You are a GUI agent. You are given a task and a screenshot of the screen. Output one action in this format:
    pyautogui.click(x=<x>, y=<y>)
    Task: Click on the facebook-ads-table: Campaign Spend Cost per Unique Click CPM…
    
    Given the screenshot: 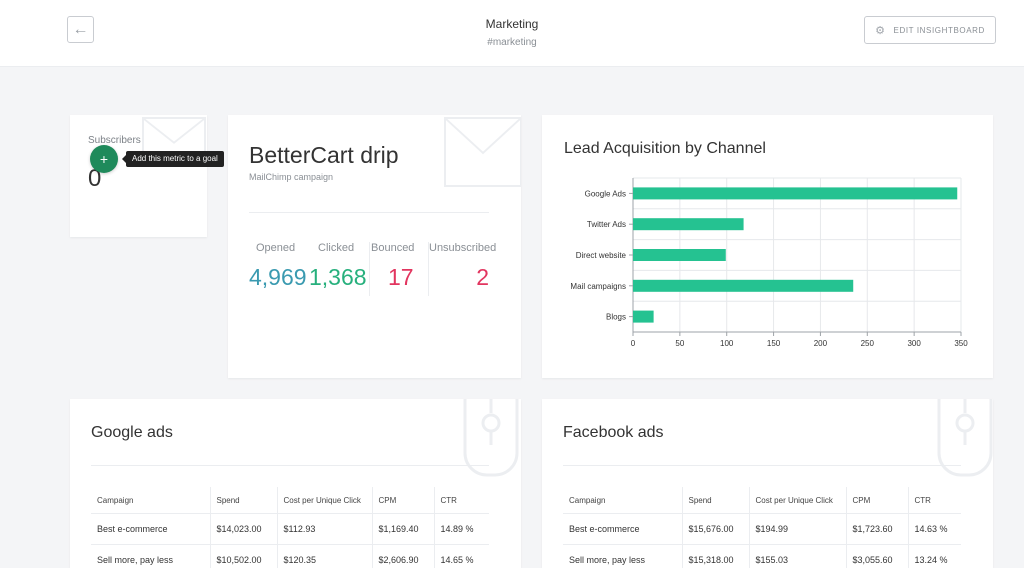 What is the action you would take?
    pyautogui.click(x=762, y=527)
    